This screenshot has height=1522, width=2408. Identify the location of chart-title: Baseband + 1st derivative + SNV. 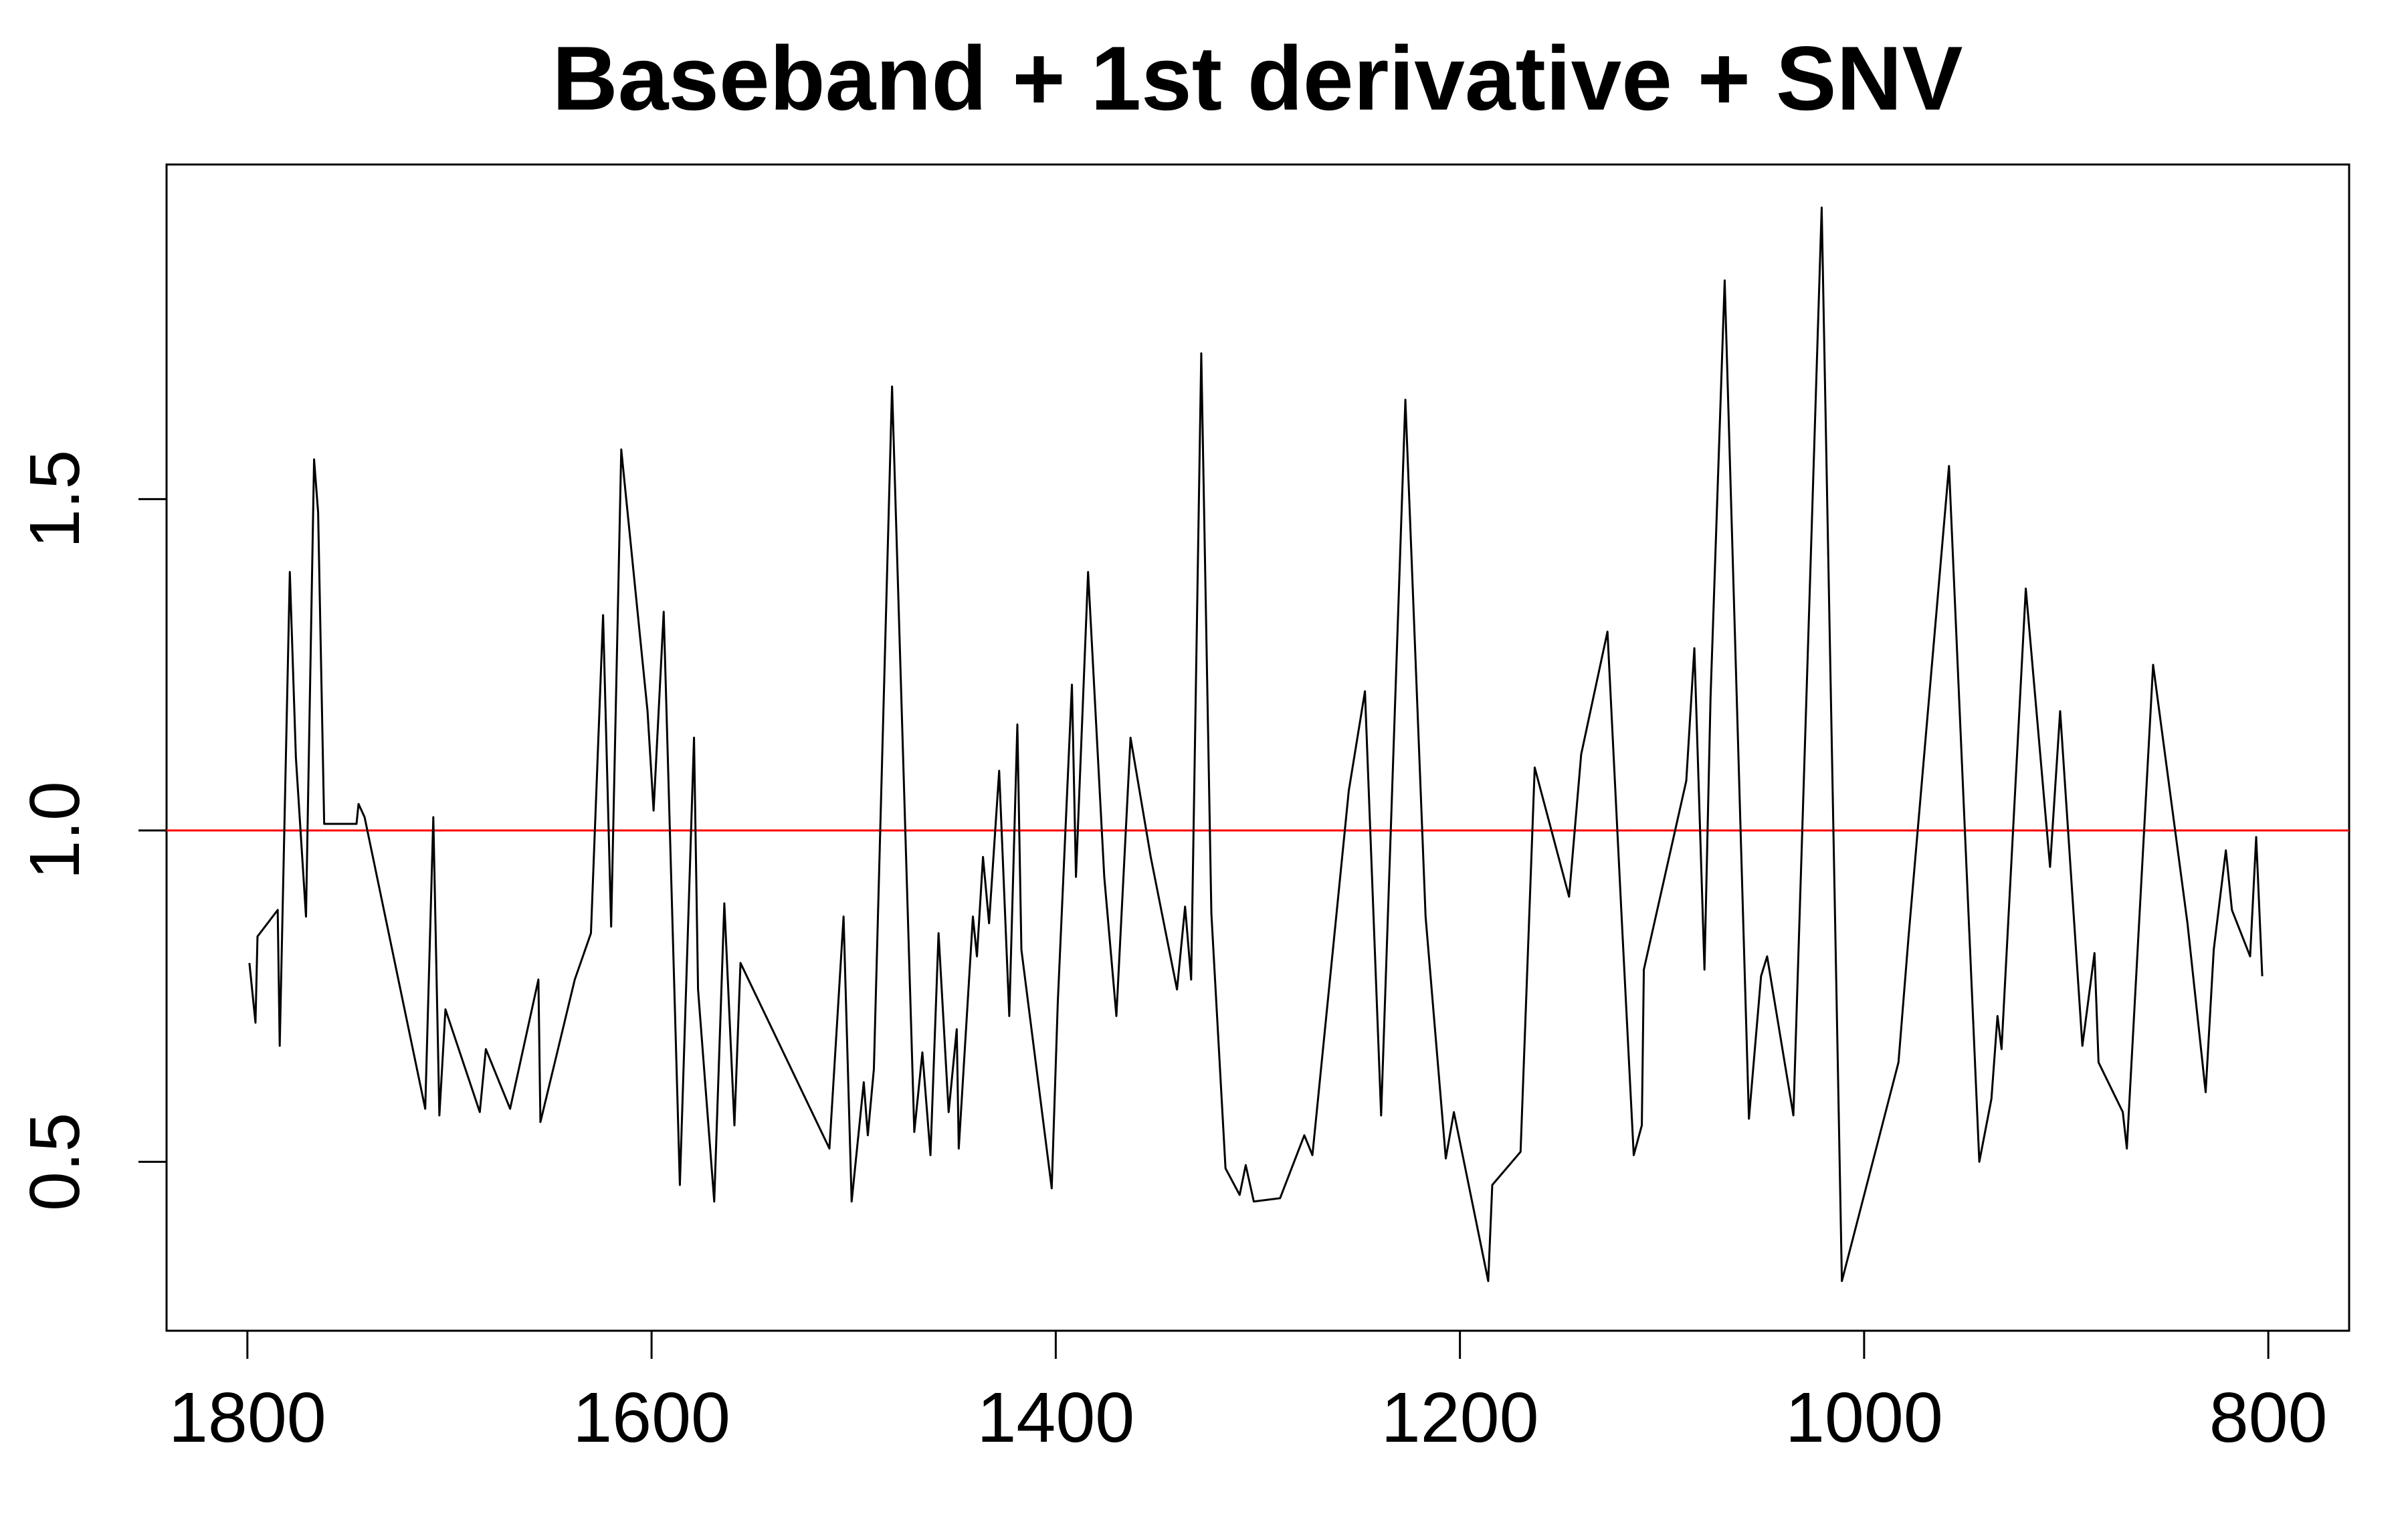
(1258, 78).